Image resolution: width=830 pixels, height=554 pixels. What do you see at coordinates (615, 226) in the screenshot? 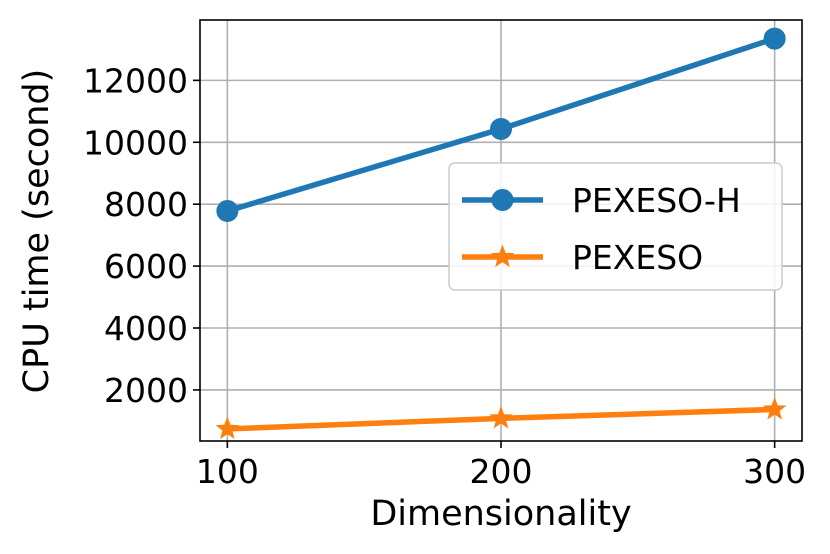
I see `legend: PEXESO-H PEXESO` at bounding box center [615, 226].